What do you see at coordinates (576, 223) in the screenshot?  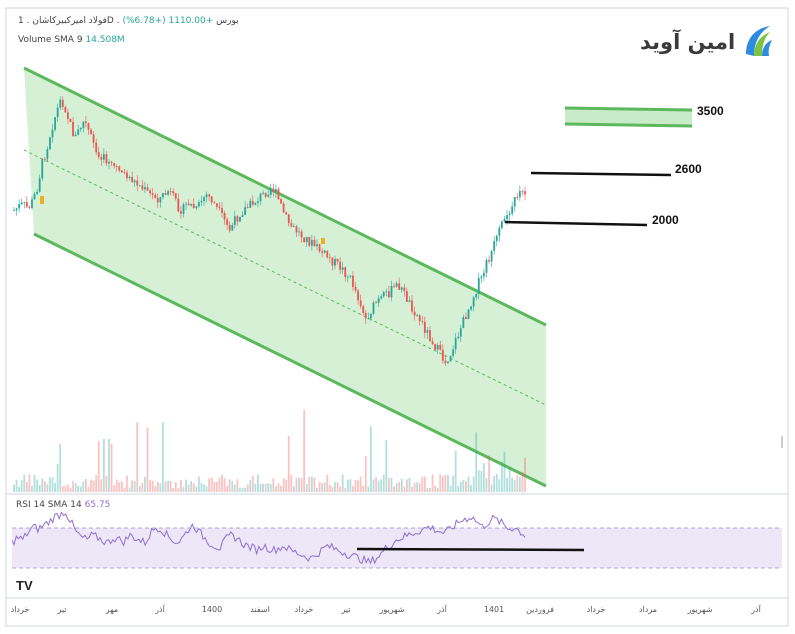 I see `level-2000-line` at bounding box center [576, 223].